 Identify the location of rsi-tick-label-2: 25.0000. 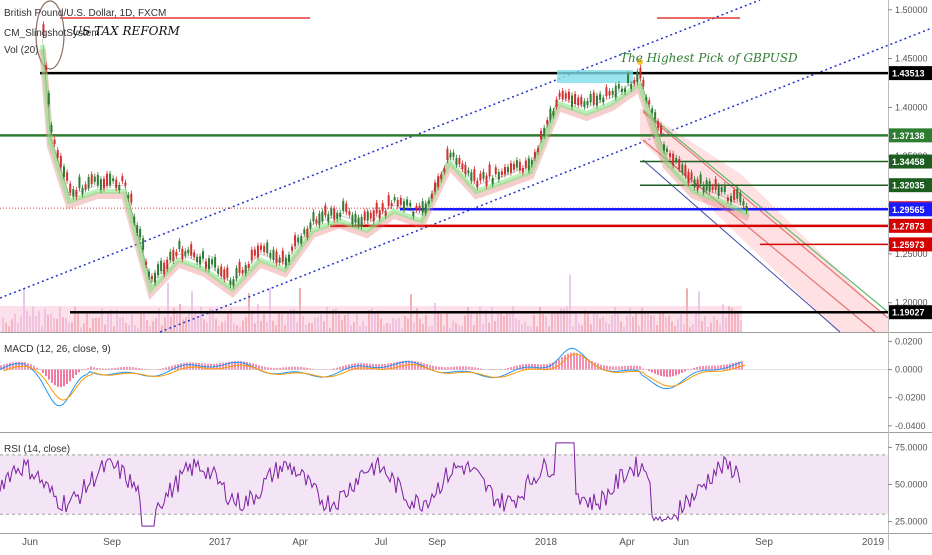
(911, 522).